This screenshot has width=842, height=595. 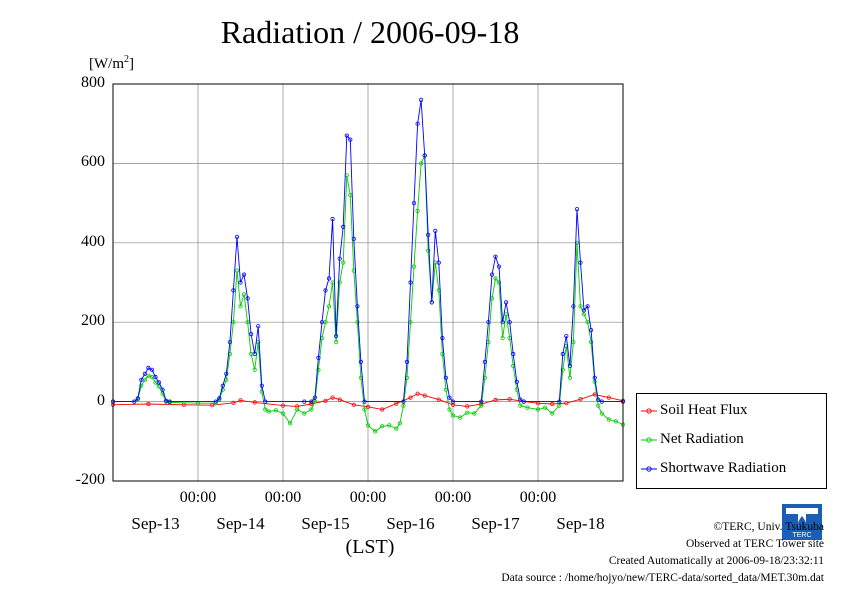 What do you see at coordinates (723, 468) in the screenshot?
I see `legend-label-shortwave-radiation: Shortwave Radiation` at bounding box center [723, 468].